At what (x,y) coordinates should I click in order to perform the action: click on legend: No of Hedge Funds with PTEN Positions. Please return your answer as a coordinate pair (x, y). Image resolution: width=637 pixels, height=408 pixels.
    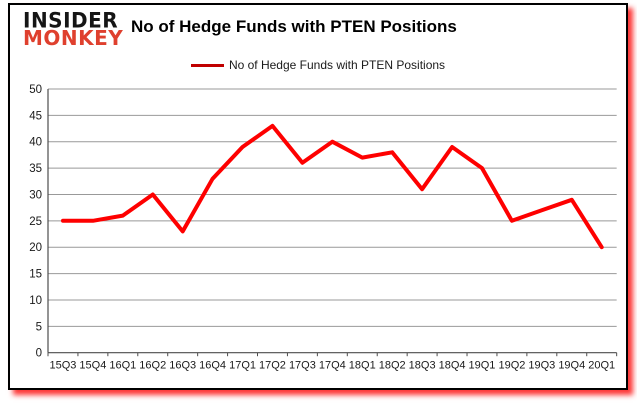
    Looking at the image, I should click on (318, 65).